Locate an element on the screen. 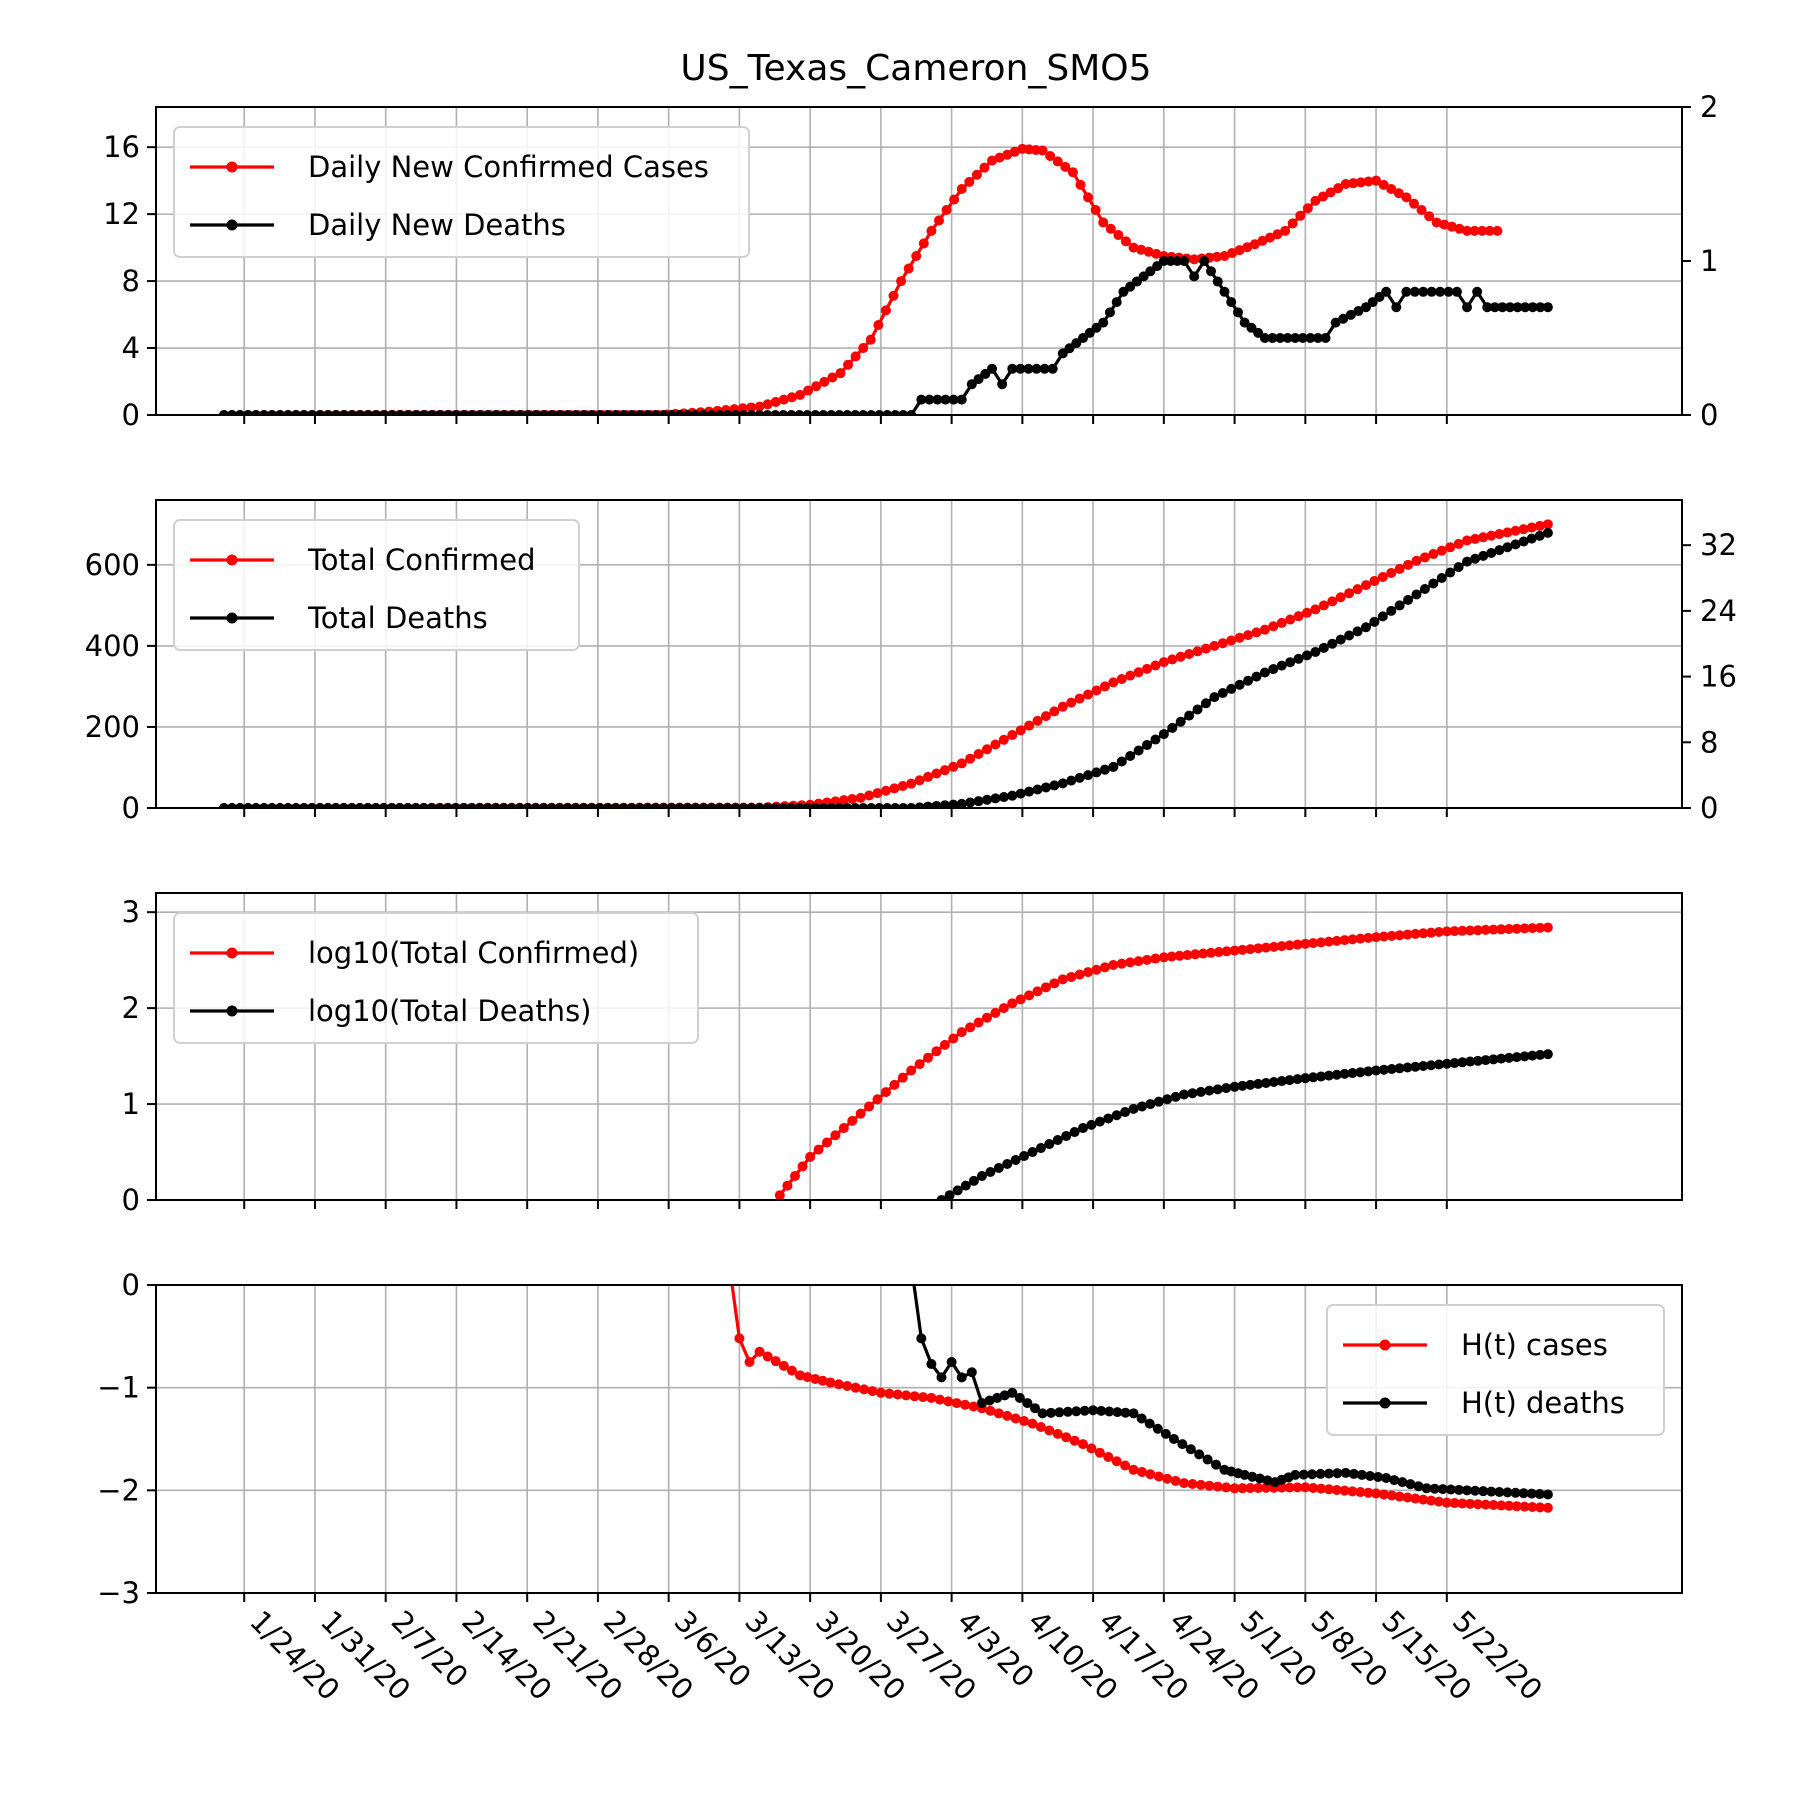  legend-box is located at coordinates (461, 192).